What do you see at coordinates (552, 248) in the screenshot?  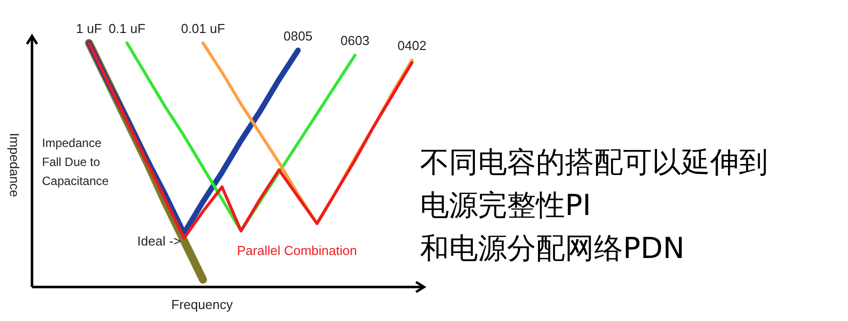 I see `annotation: 和电源分配网络PDN` at bounding box center [552, 248].